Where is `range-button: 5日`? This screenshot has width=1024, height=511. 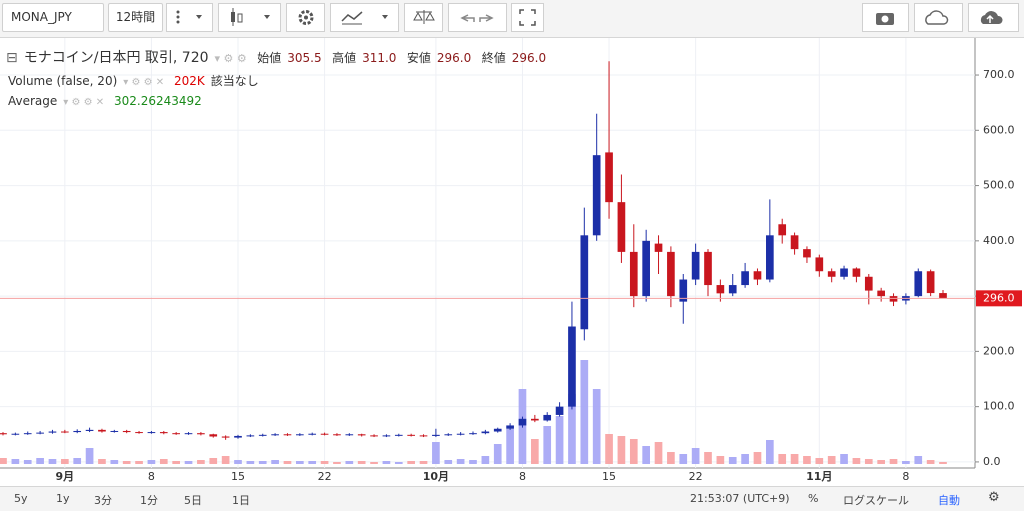
range-button: 5日 is located at coordinates (193, 500).